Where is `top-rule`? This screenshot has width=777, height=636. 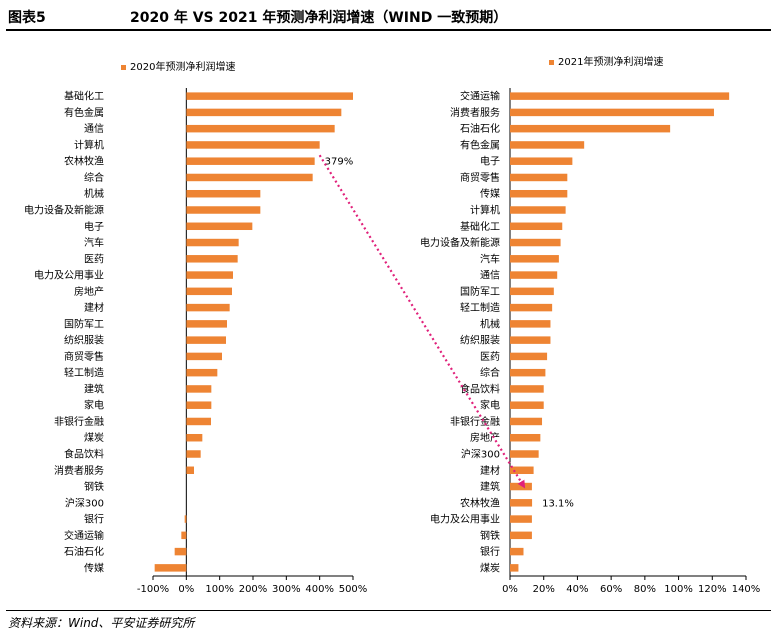 top-rule is located at coordinates (388, 30).